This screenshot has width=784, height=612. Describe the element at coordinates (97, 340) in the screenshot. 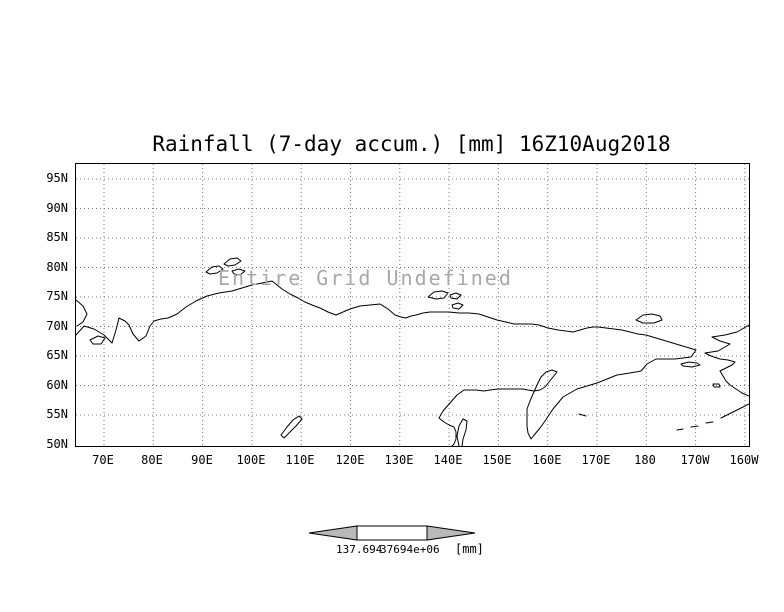

I see `vaygach-island` at that location.